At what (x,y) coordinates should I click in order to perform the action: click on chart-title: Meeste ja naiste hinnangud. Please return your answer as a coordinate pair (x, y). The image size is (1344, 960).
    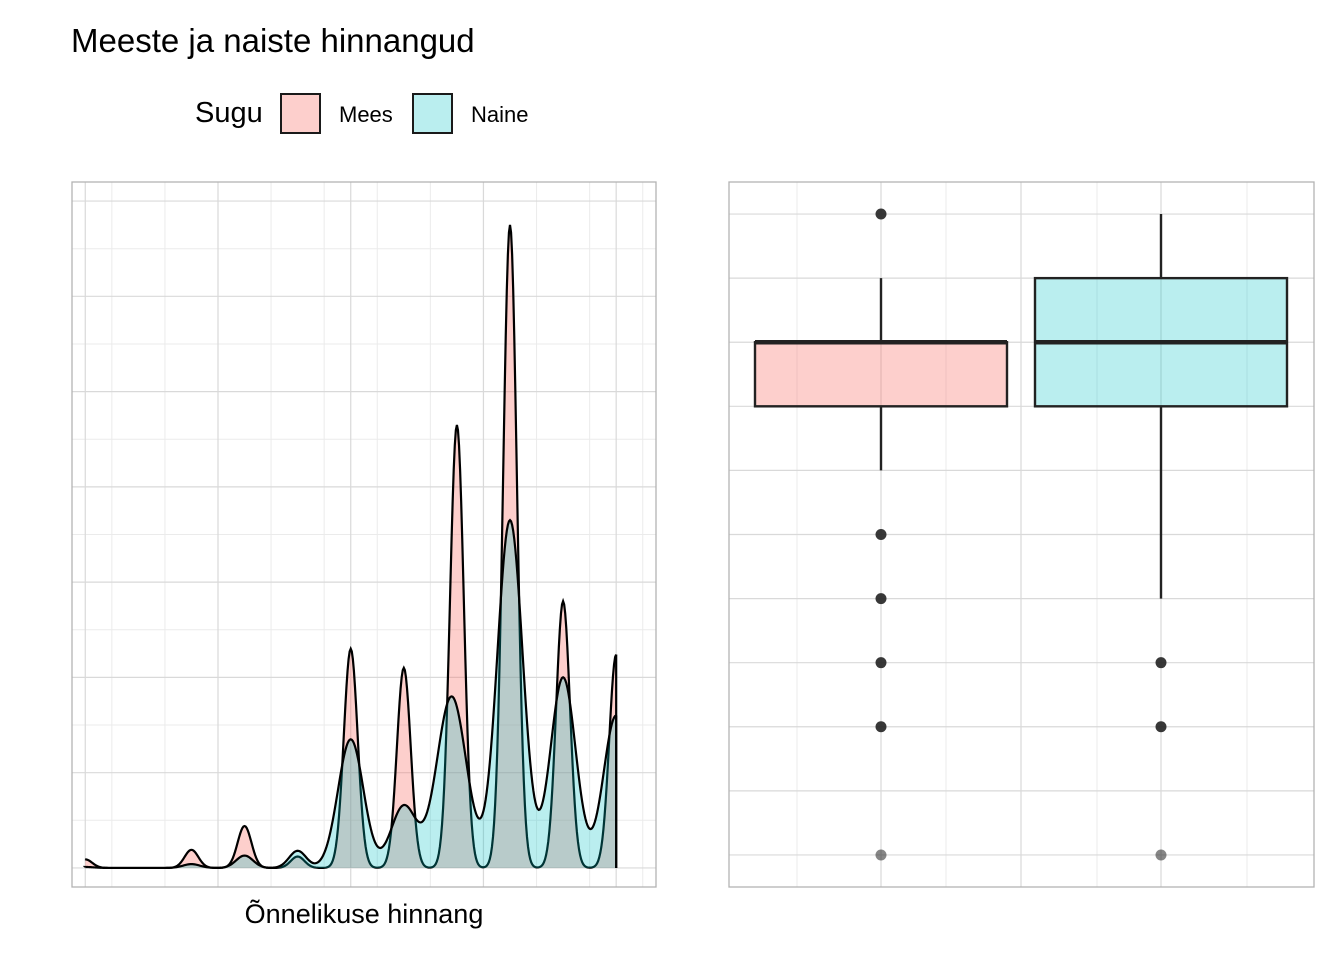
    Looking at the image, I should click on (273, 40).